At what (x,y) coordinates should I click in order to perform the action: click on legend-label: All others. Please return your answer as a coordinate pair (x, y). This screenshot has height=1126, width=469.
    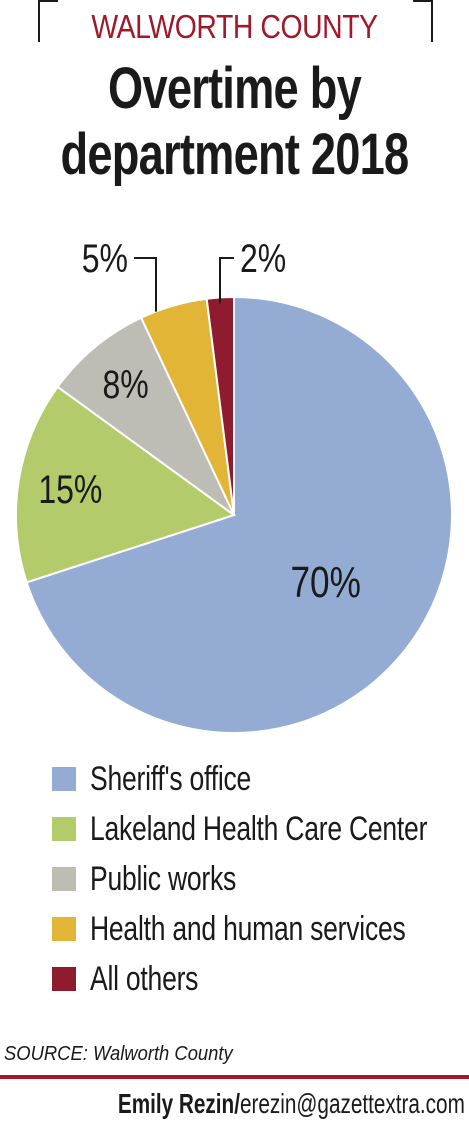
    Looking at the image, I should click on (144, 979).